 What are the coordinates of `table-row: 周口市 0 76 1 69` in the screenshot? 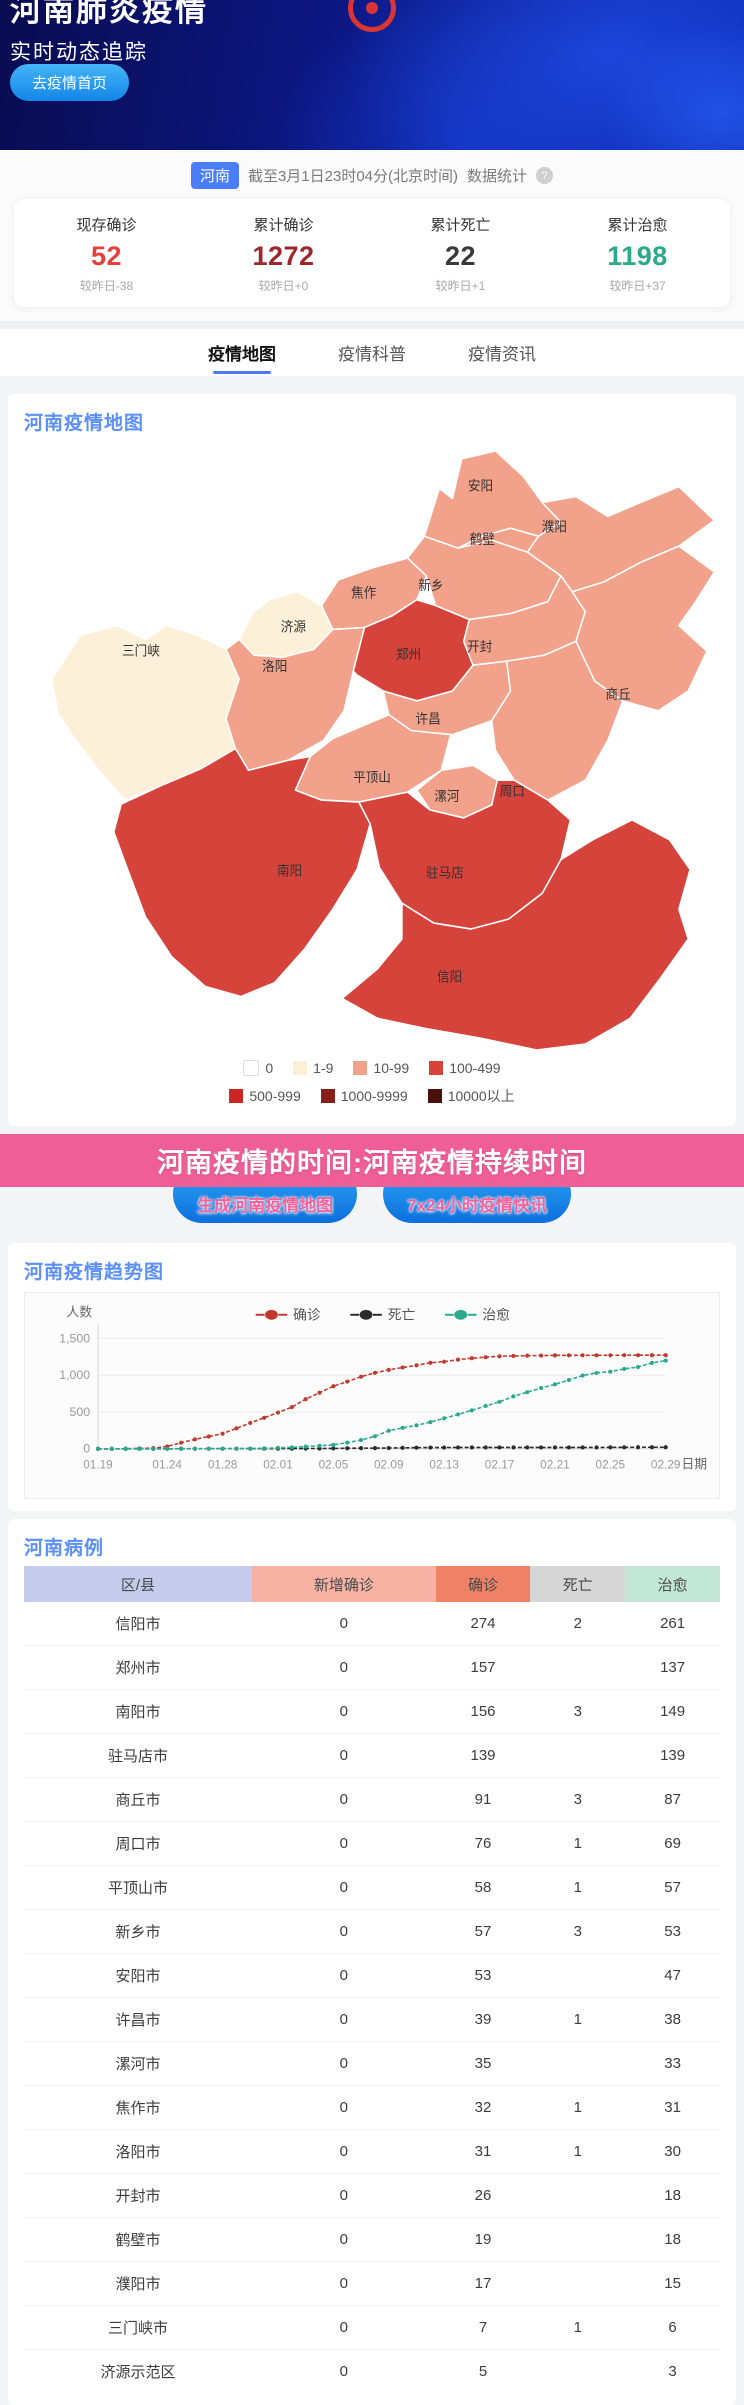 It's located at (372, 1843).